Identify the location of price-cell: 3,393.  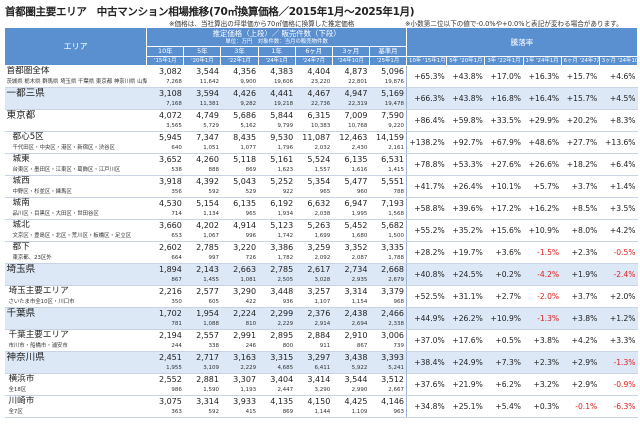
(388, 357).